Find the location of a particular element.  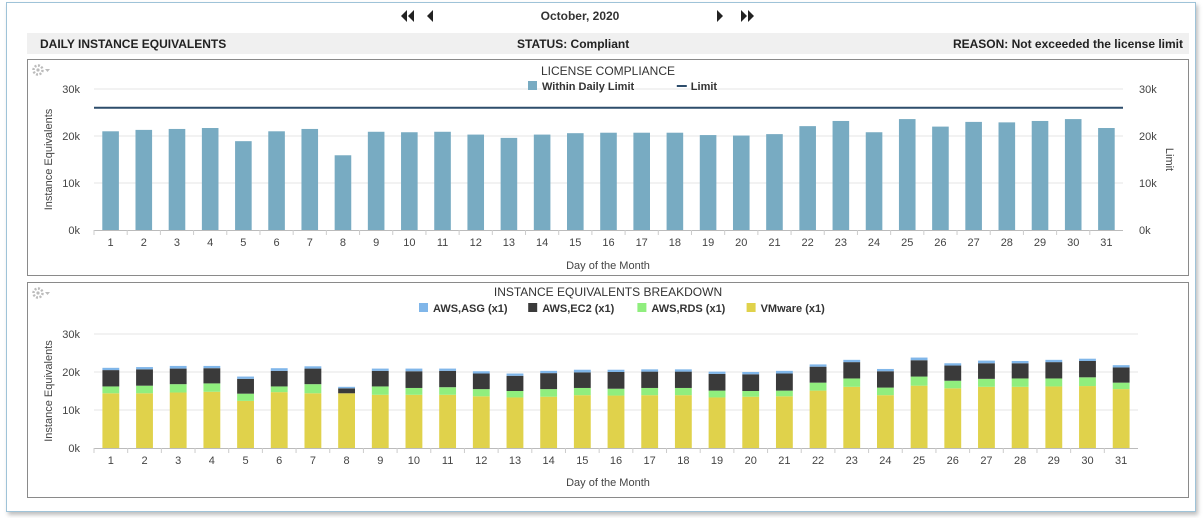

next-month-icon is located at coordinates (720, 16).